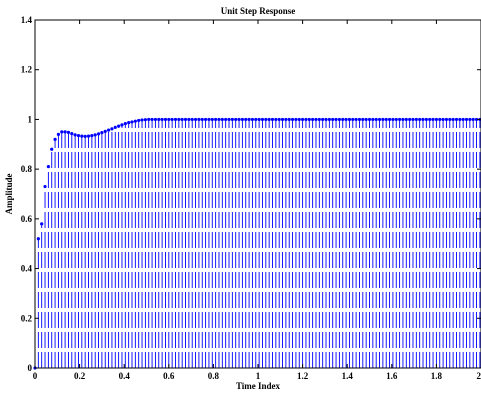  I want to click on y-axis-label: Amplitude, so click(9, 193).